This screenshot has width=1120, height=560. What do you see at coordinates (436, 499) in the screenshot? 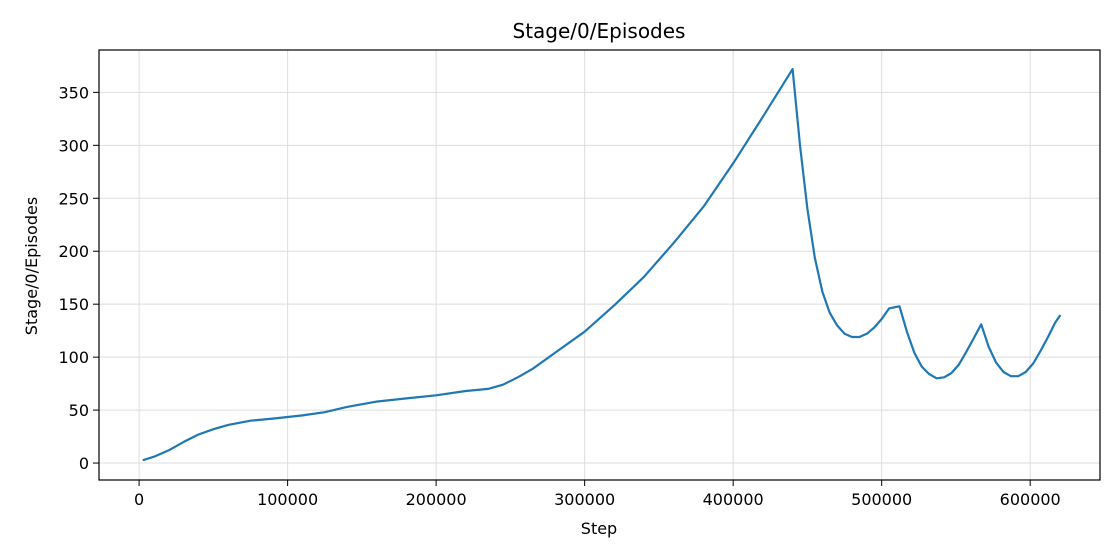
I see `x-tick-label: 200000` at bounding box center [436, 499].